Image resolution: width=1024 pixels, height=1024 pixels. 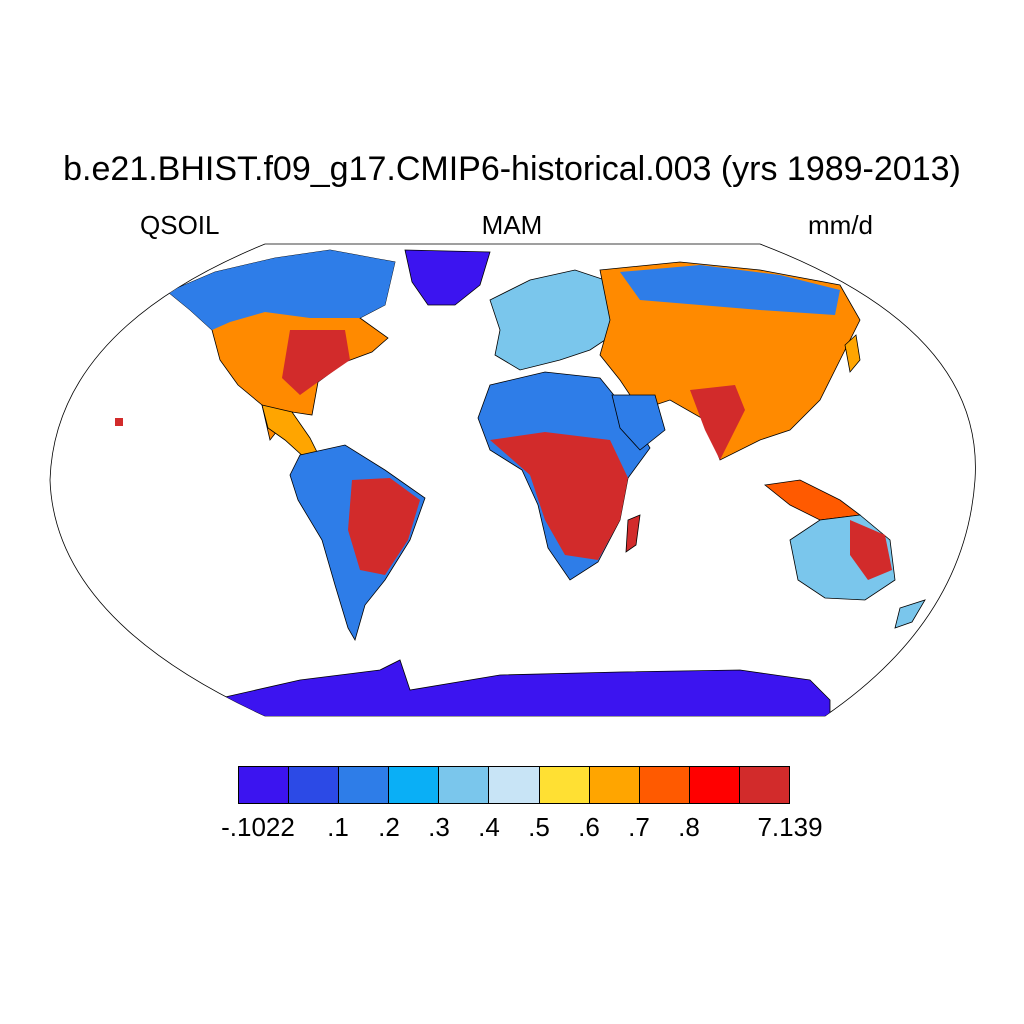 I want to click on landmass-antarctica, so click(x=515, y=687).